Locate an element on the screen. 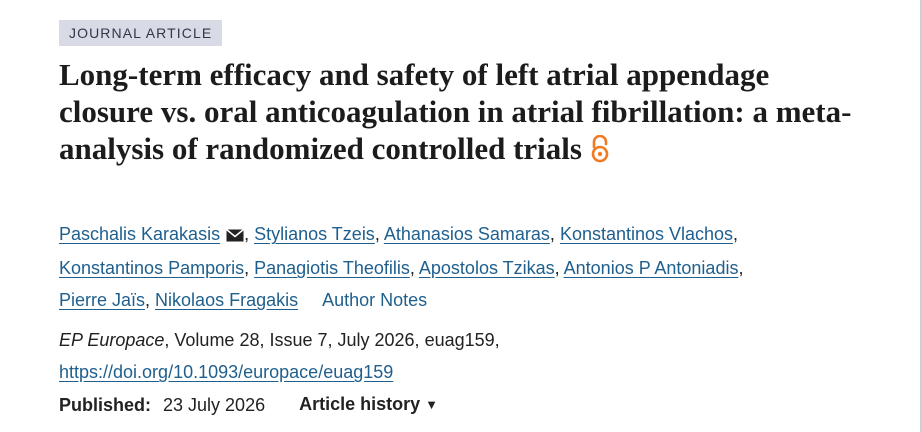 The image size is (922, 432). author-link: Konstantinos Vlachos is located at coordinates (646, 234).